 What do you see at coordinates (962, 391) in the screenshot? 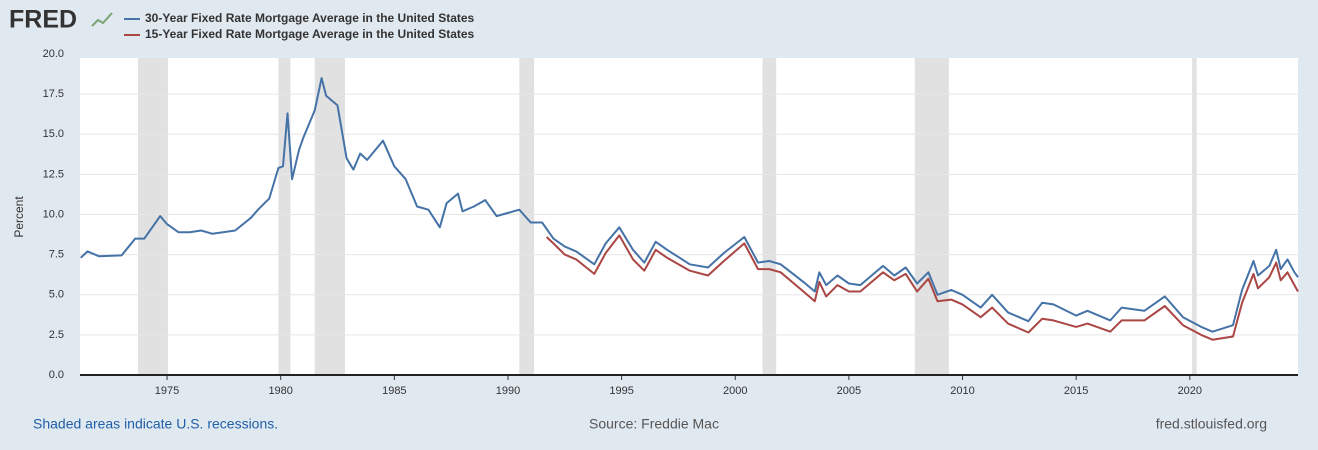
I see `x-tick-label: 2010` at bounding box center [962, 391].